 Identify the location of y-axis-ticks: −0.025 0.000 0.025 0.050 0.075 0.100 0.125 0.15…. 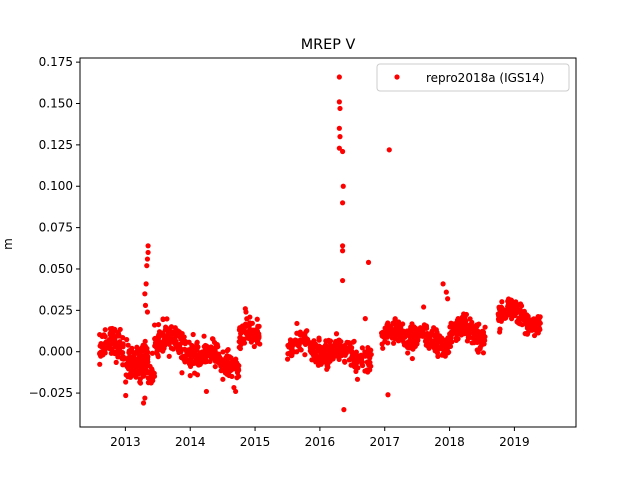
(54, 227).